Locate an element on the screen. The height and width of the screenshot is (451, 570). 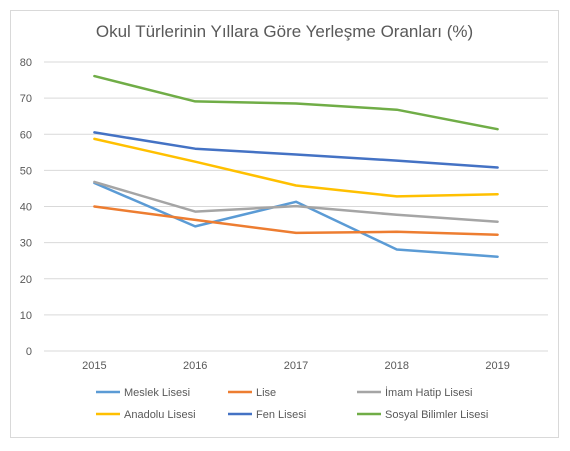
y-tick-label: 80 is located at coordinates (26, 63).